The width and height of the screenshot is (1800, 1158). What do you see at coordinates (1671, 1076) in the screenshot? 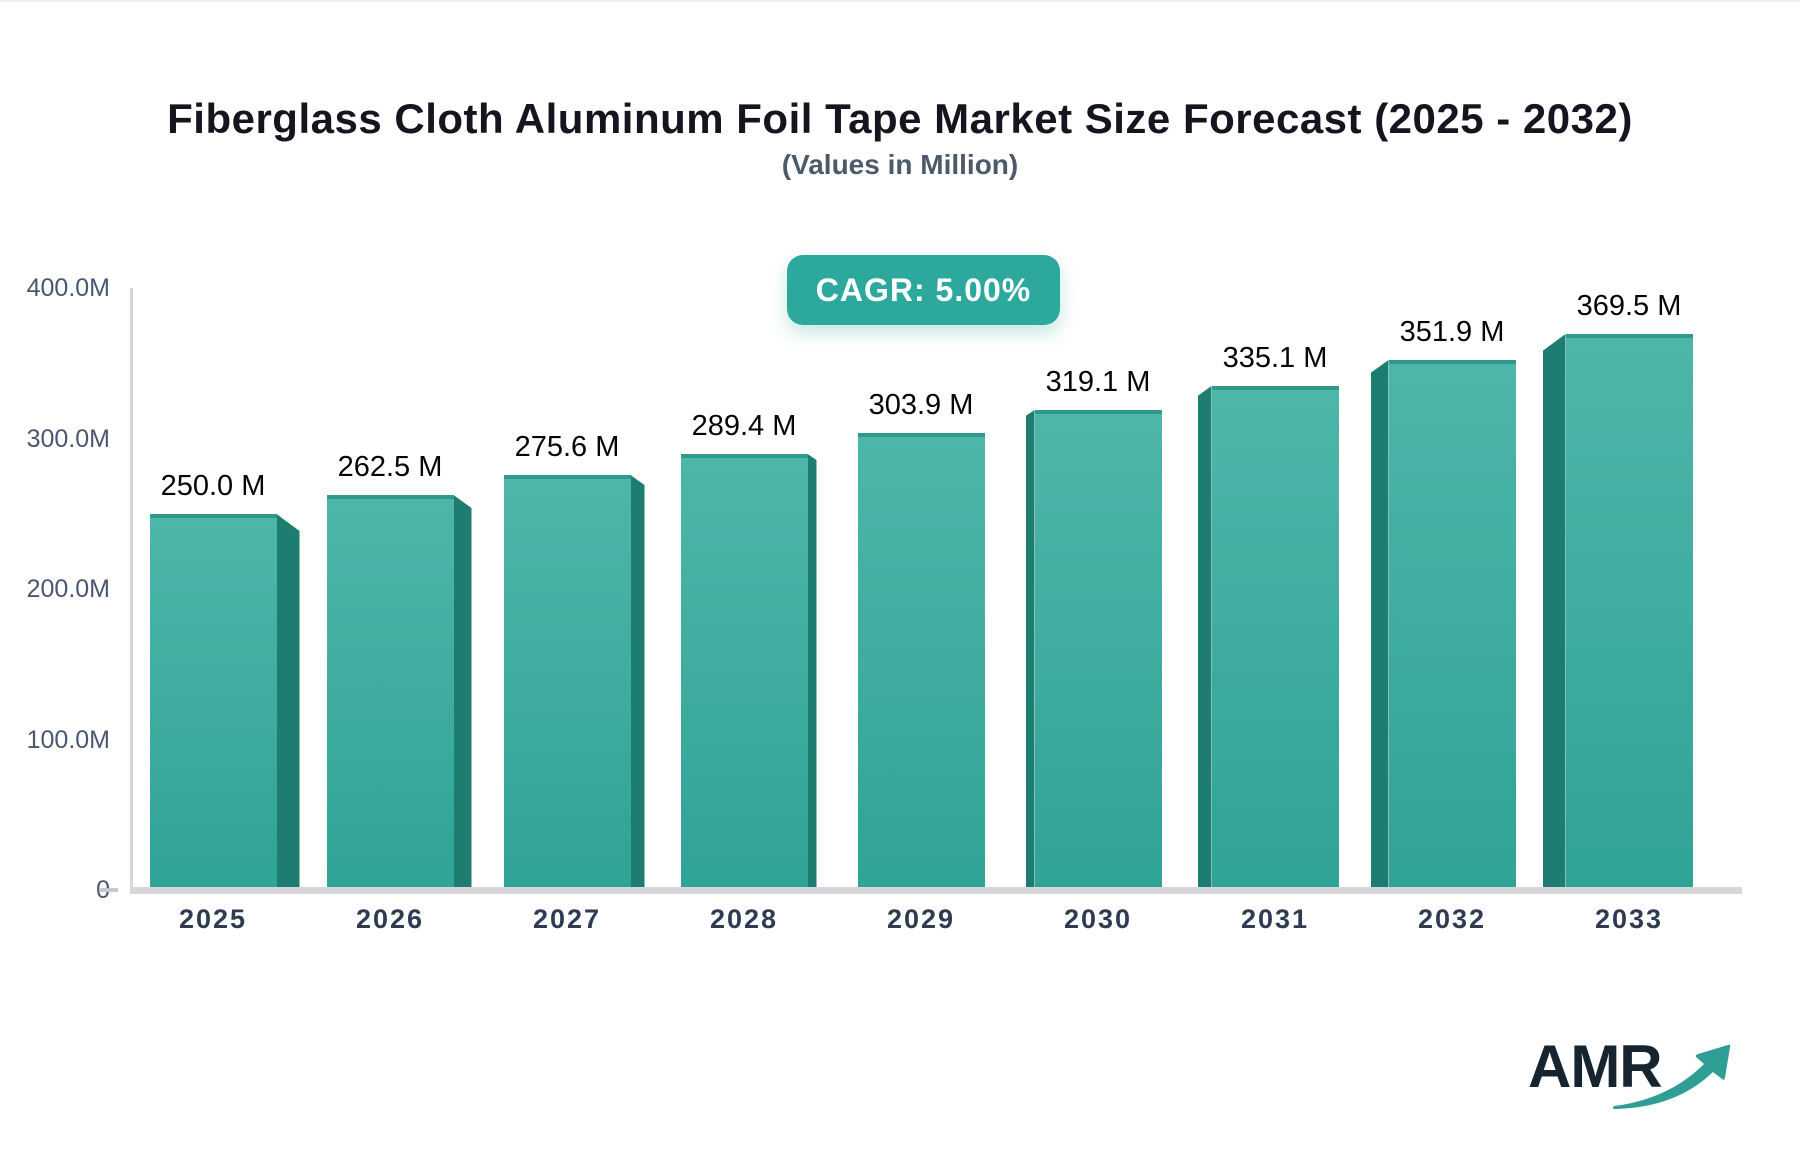
I see `growth-arrow-icon` at bounding box center [1671, 1076].